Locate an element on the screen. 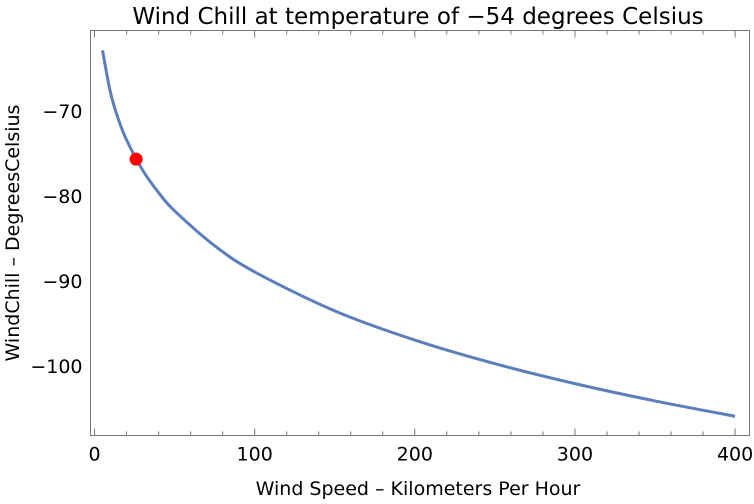  x-tick-label: 200 is located at coordinates (415, 455).